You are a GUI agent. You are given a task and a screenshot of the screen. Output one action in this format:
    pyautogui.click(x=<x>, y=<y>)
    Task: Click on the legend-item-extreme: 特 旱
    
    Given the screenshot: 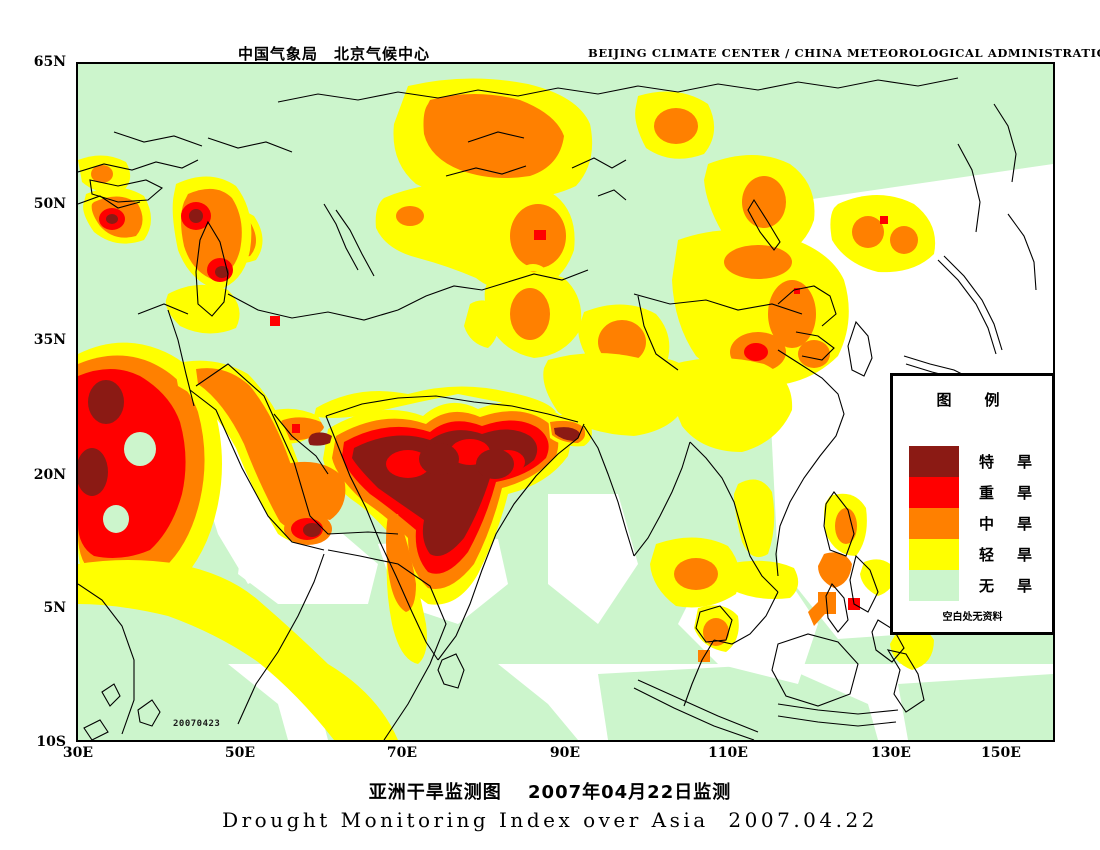 What is the action you would take?
    pyautogui.click(x=979, y=461)
    